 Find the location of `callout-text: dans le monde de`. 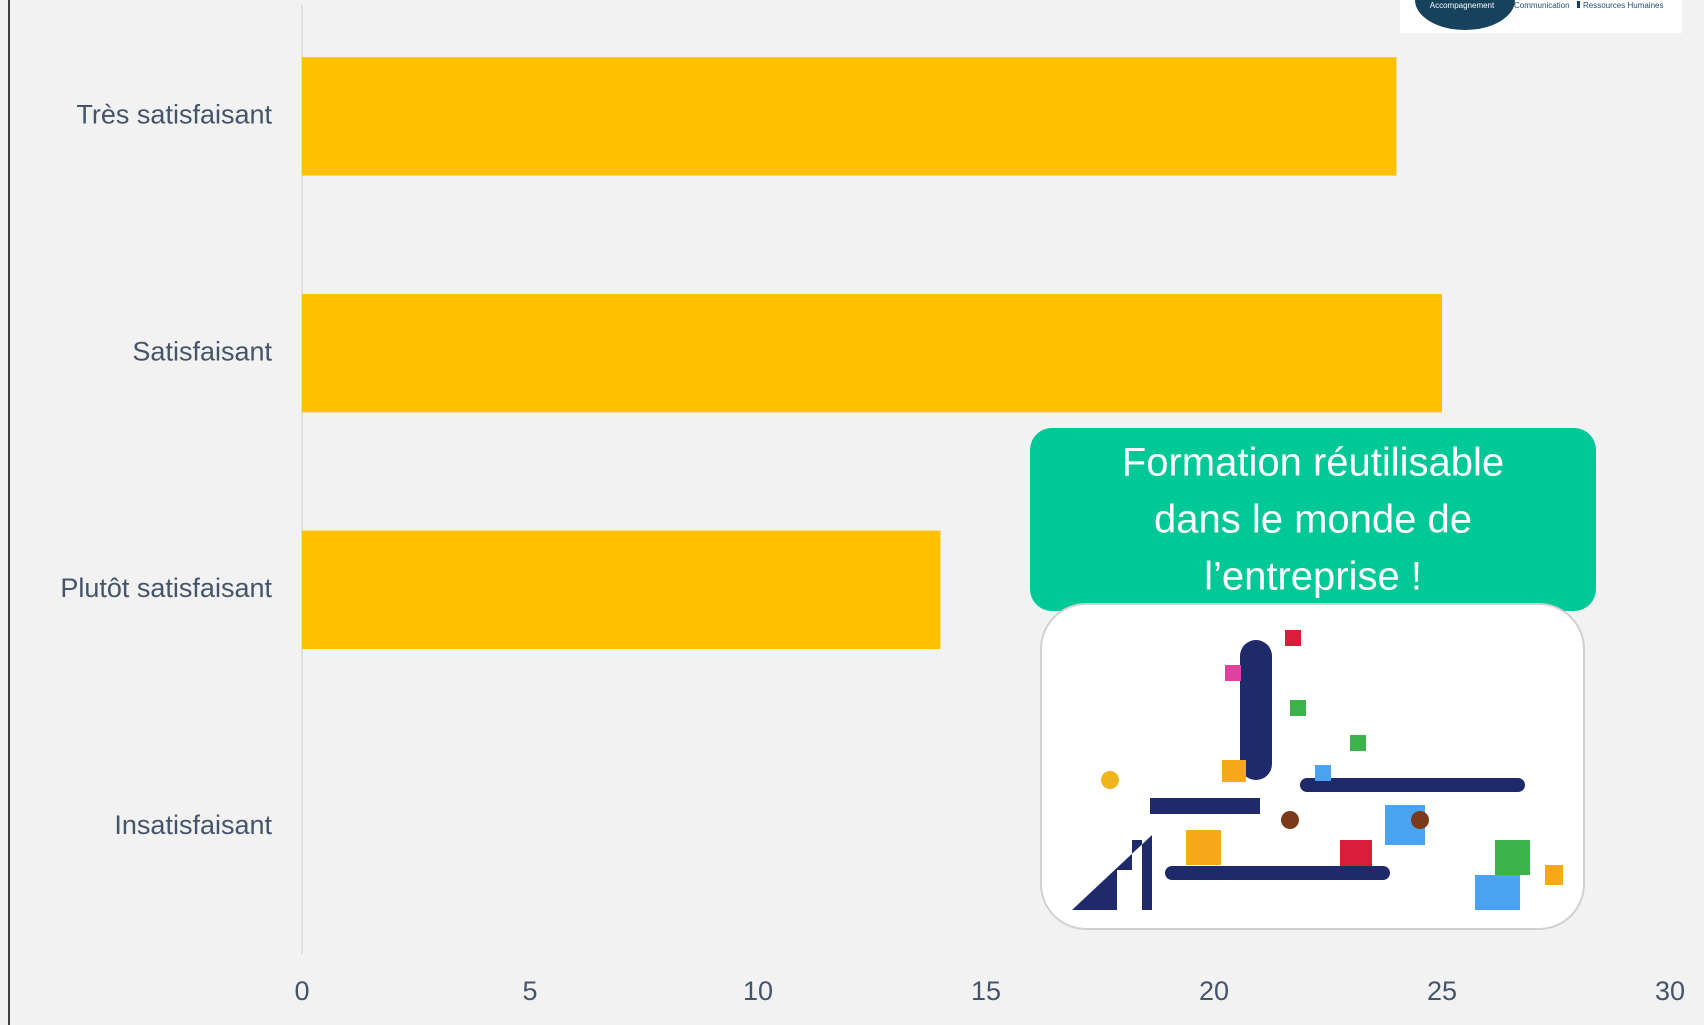

callout-text: dans le monde de is located at coordinates (1313, 520).